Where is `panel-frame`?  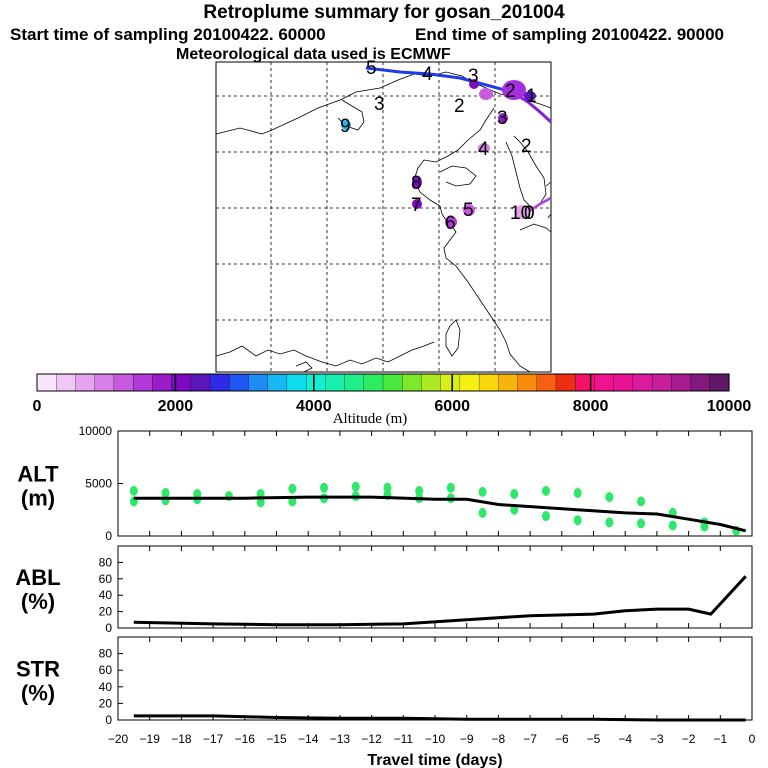
panel-frame is located at coordinates (435, 587).